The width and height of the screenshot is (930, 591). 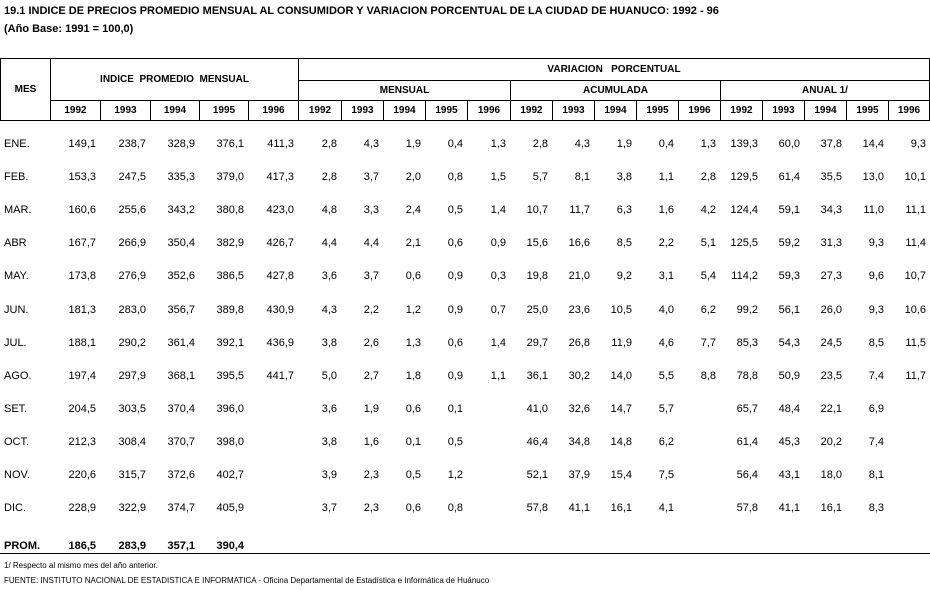 What do you see at coordinates (455, 408) in the screenshot?
I see `data-cell: 0,1` at bounding box center [455, 408].